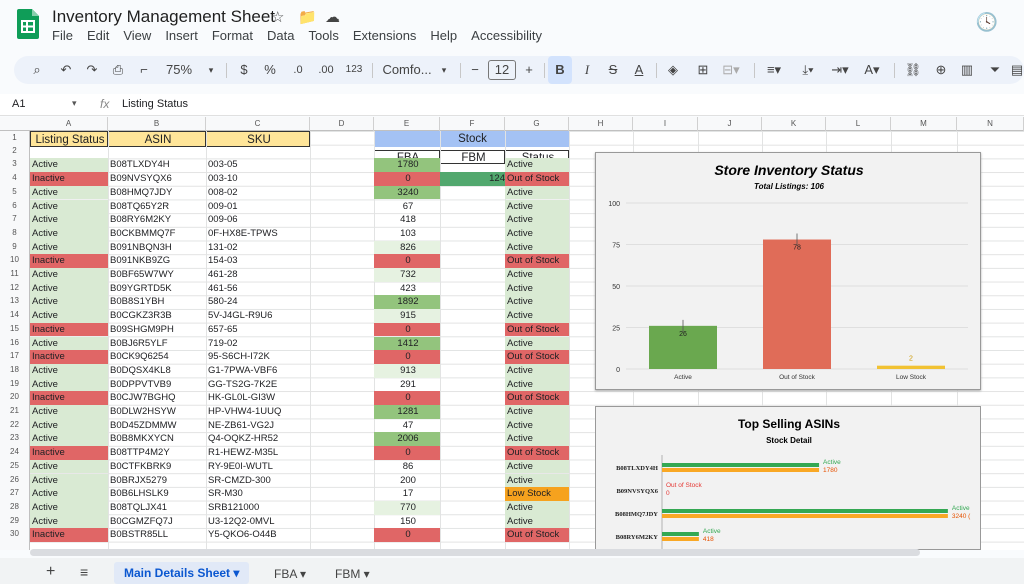 Image resolution: width=1024 pixels, height=584 pixels. What do you see at coordinates (408, 220) in the screenshot?
I see `cell-fba: 418` at bounding box center [408, 220].